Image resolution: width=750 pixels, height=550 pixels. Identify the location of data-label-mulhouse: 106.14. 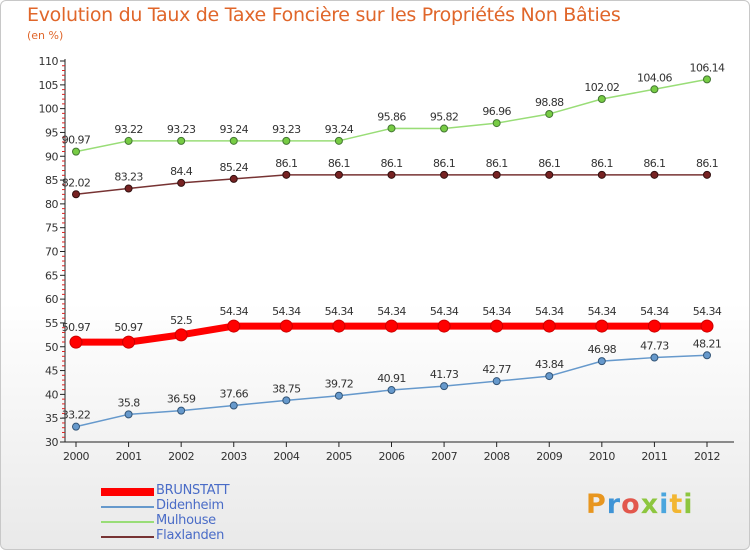
(707, 67).